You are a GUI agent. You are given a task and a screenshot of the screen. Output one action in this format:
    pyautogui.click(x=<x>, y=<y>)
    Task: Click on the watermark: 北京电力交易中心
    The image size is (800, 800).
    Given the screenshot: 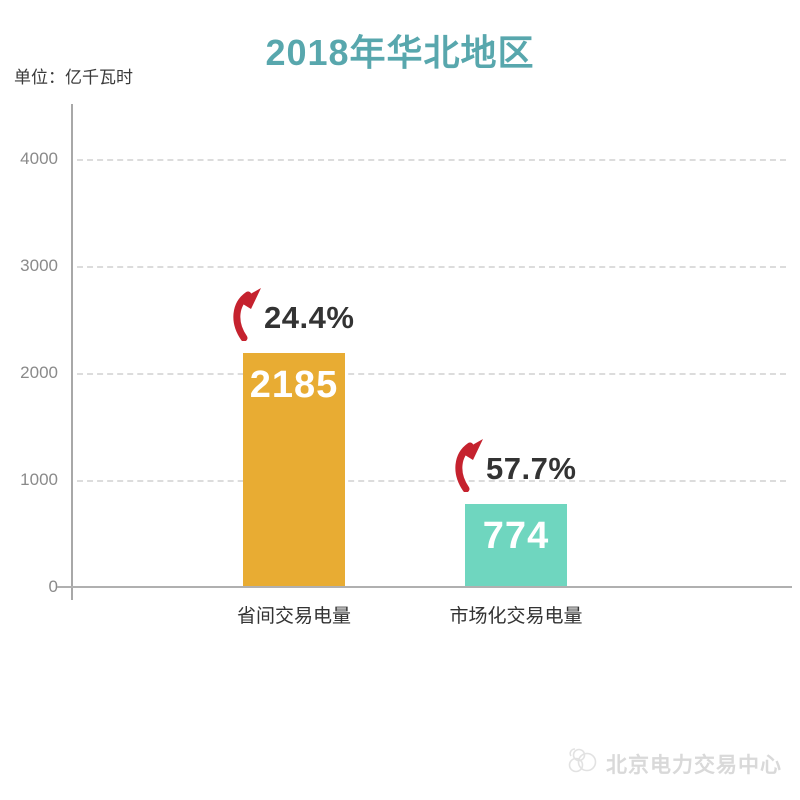 What is the action you would take?
    pyautogui.click(x=674, y=763)
    